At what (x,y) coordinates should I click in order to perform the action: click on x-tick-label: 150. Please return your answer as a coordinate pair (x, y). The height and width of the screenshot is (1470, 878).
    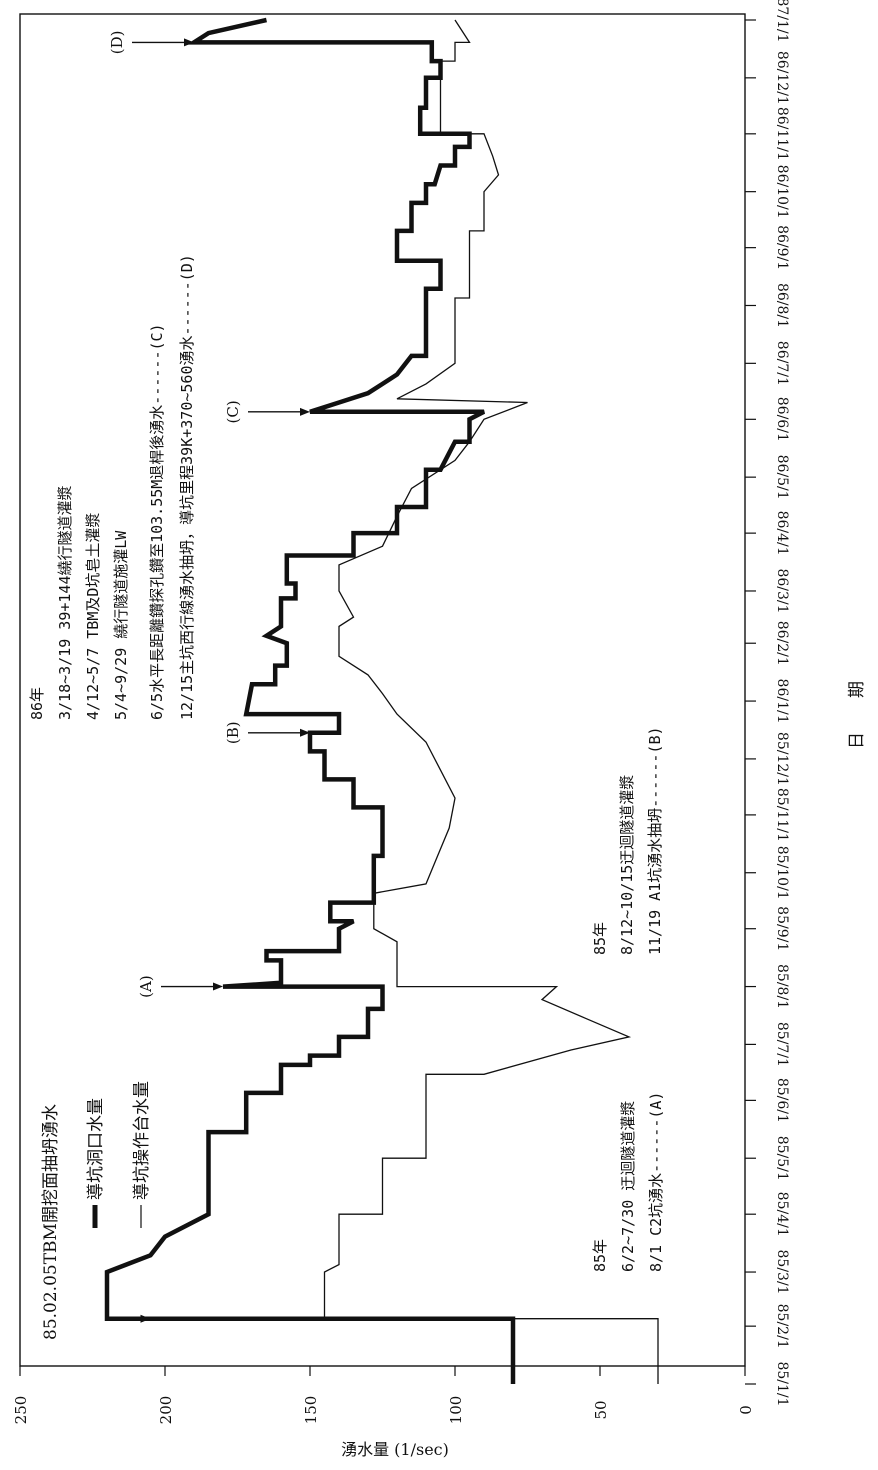
    Looking at the image, I should click on (311, 1410).